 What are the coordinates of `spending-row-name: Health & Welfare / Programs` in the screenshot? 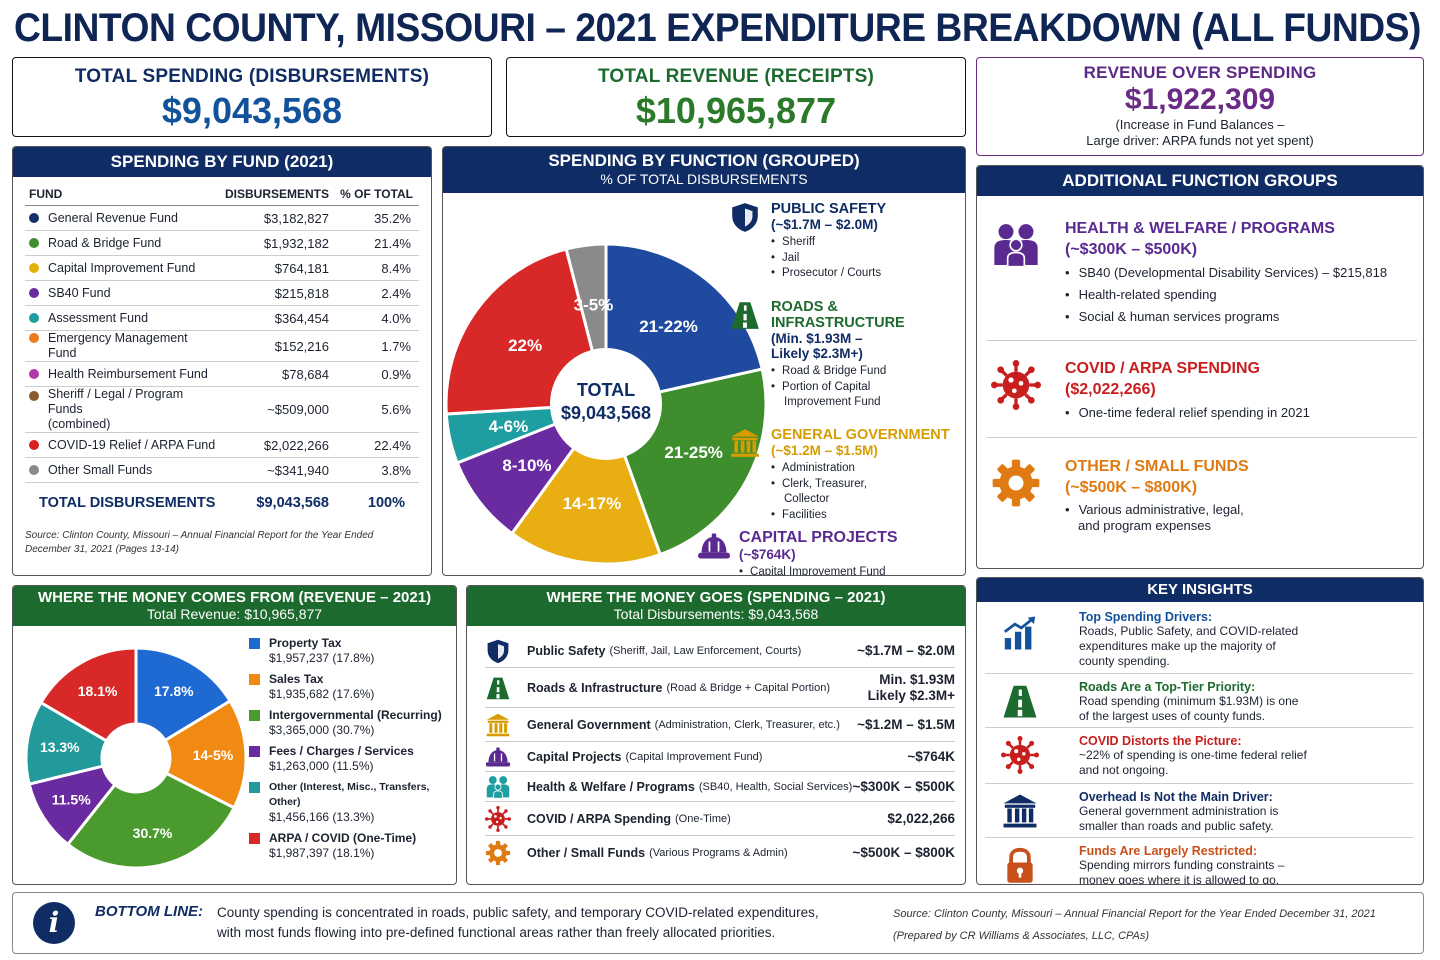 It's located at (611, 787).